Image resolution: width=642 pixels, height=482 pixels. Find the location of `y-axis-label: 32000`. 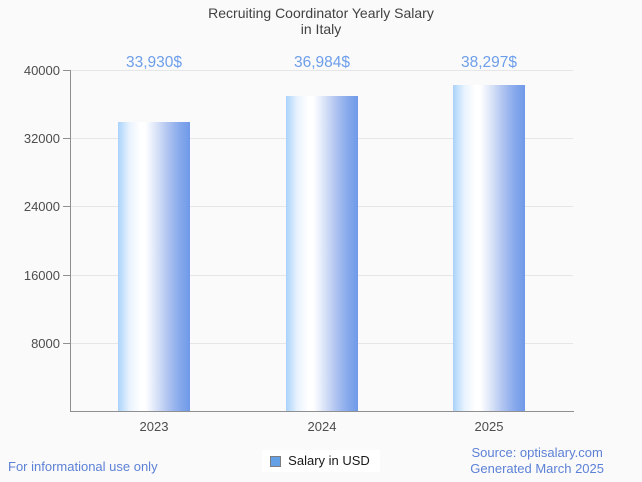

y-axis-label: 32000 is located at coordinates (41, 138).